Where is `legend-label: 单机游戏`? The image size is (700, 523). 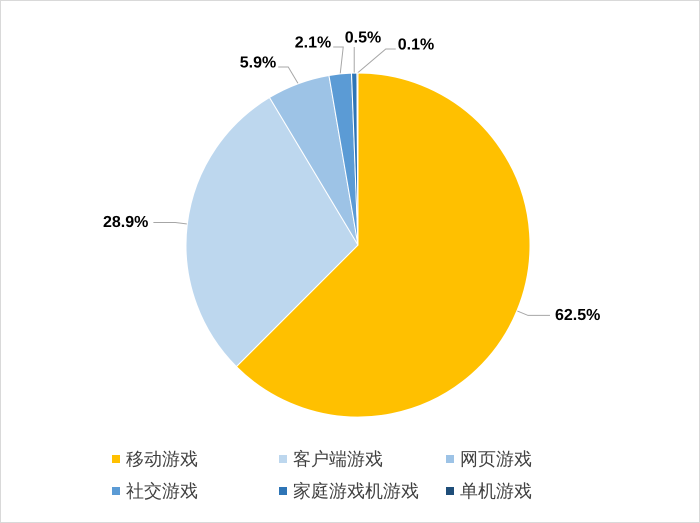
legend-label: 单机游戏 is located at coordinates (496, 491).